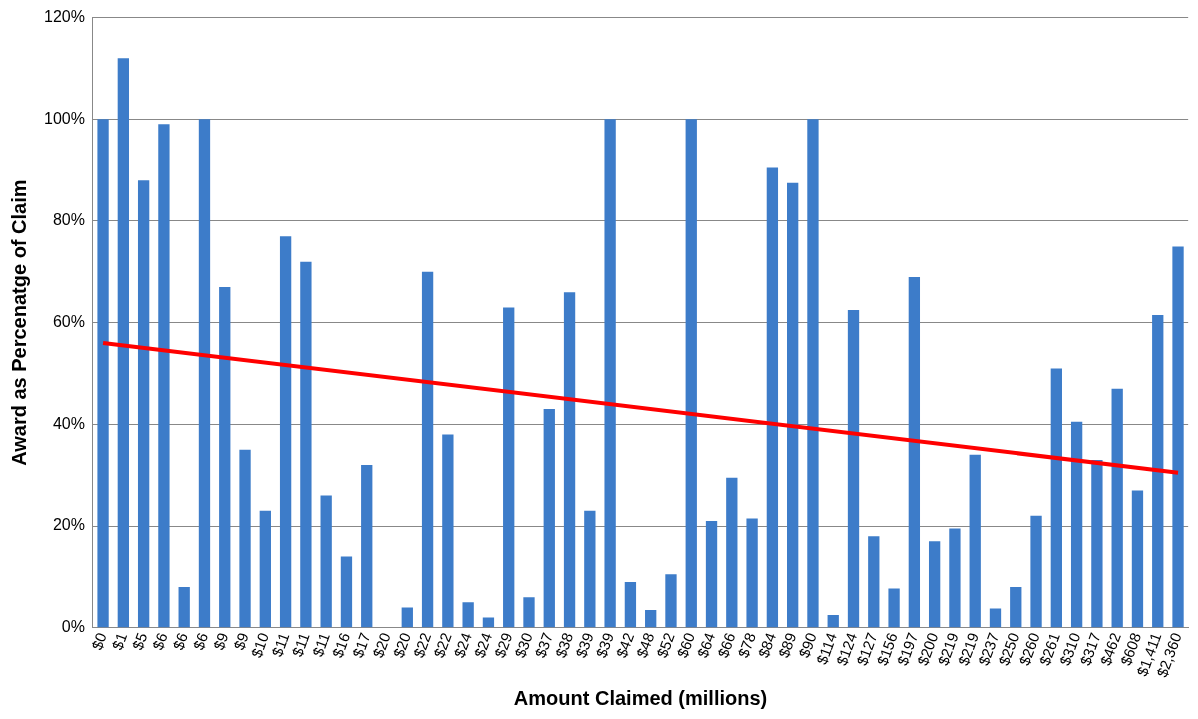 The width and height of the screenshot is (1198, 719). Describe the element at coordinates (706, 645) in the screenshot. I see `x-tick-label: $64` at that location.